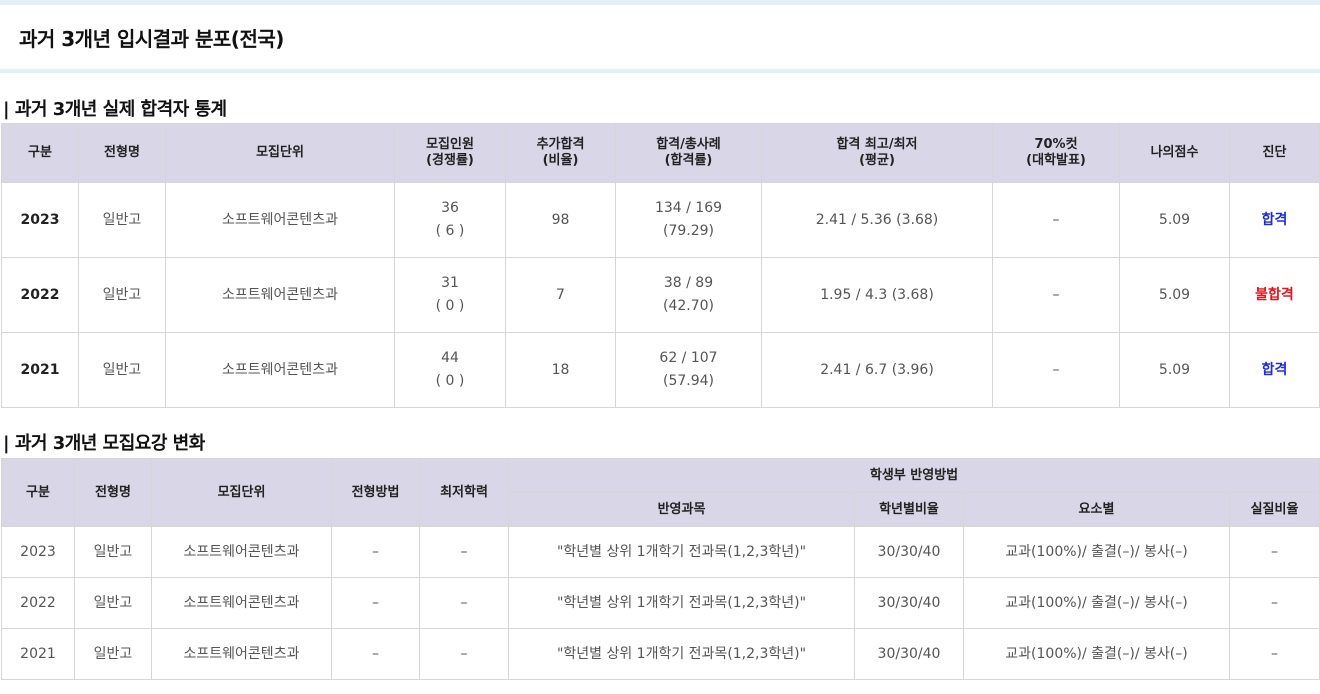  I want to click on col-diag: 진단, so click(1274, 153).